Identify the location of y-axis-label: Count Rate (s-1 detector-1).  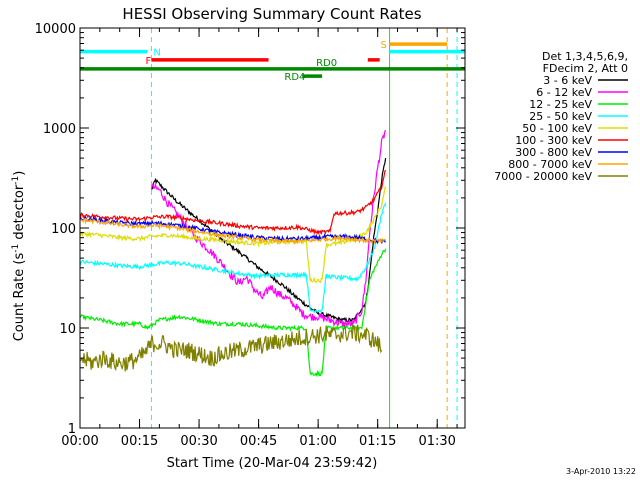
(19, 256).